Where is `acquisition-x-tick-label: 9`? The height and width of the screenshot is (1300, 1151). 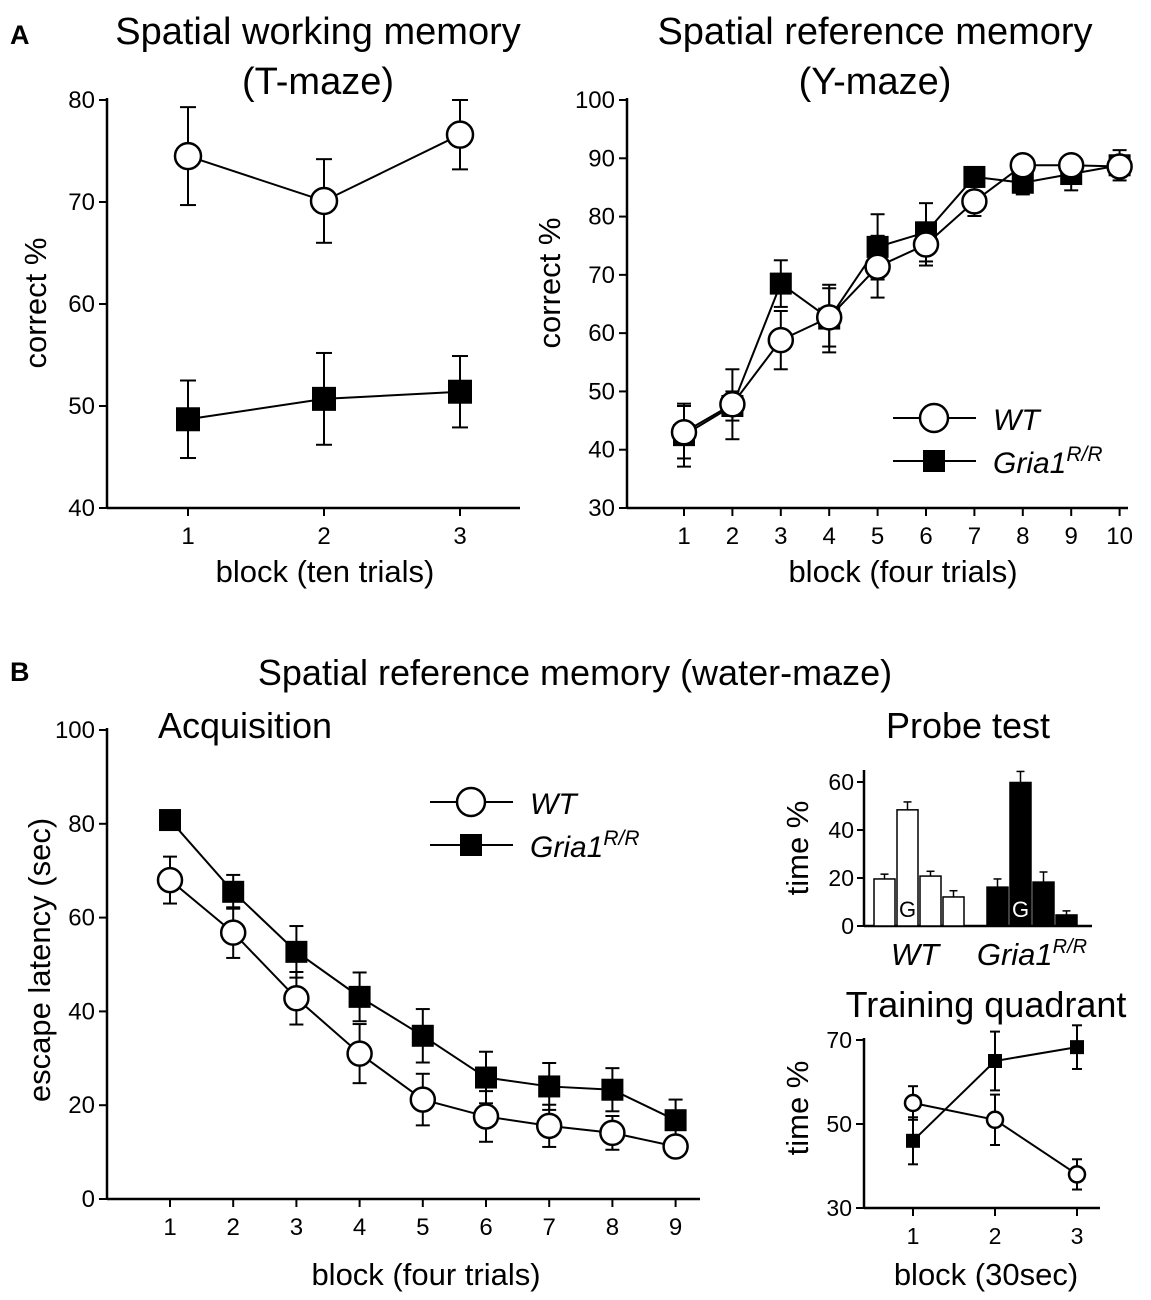
acquisition-x-tick-label: 9 is located at coordinates (675, 1227).